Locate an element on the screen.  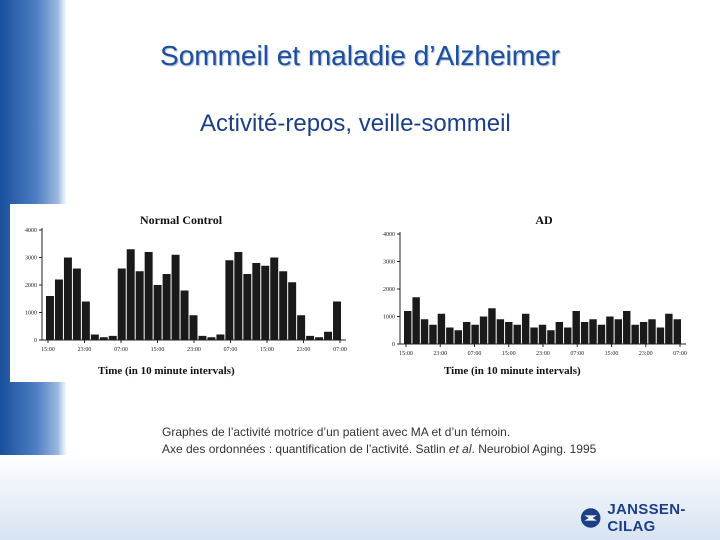
chart-title: Normal Control is located at coordinates (181, 220).